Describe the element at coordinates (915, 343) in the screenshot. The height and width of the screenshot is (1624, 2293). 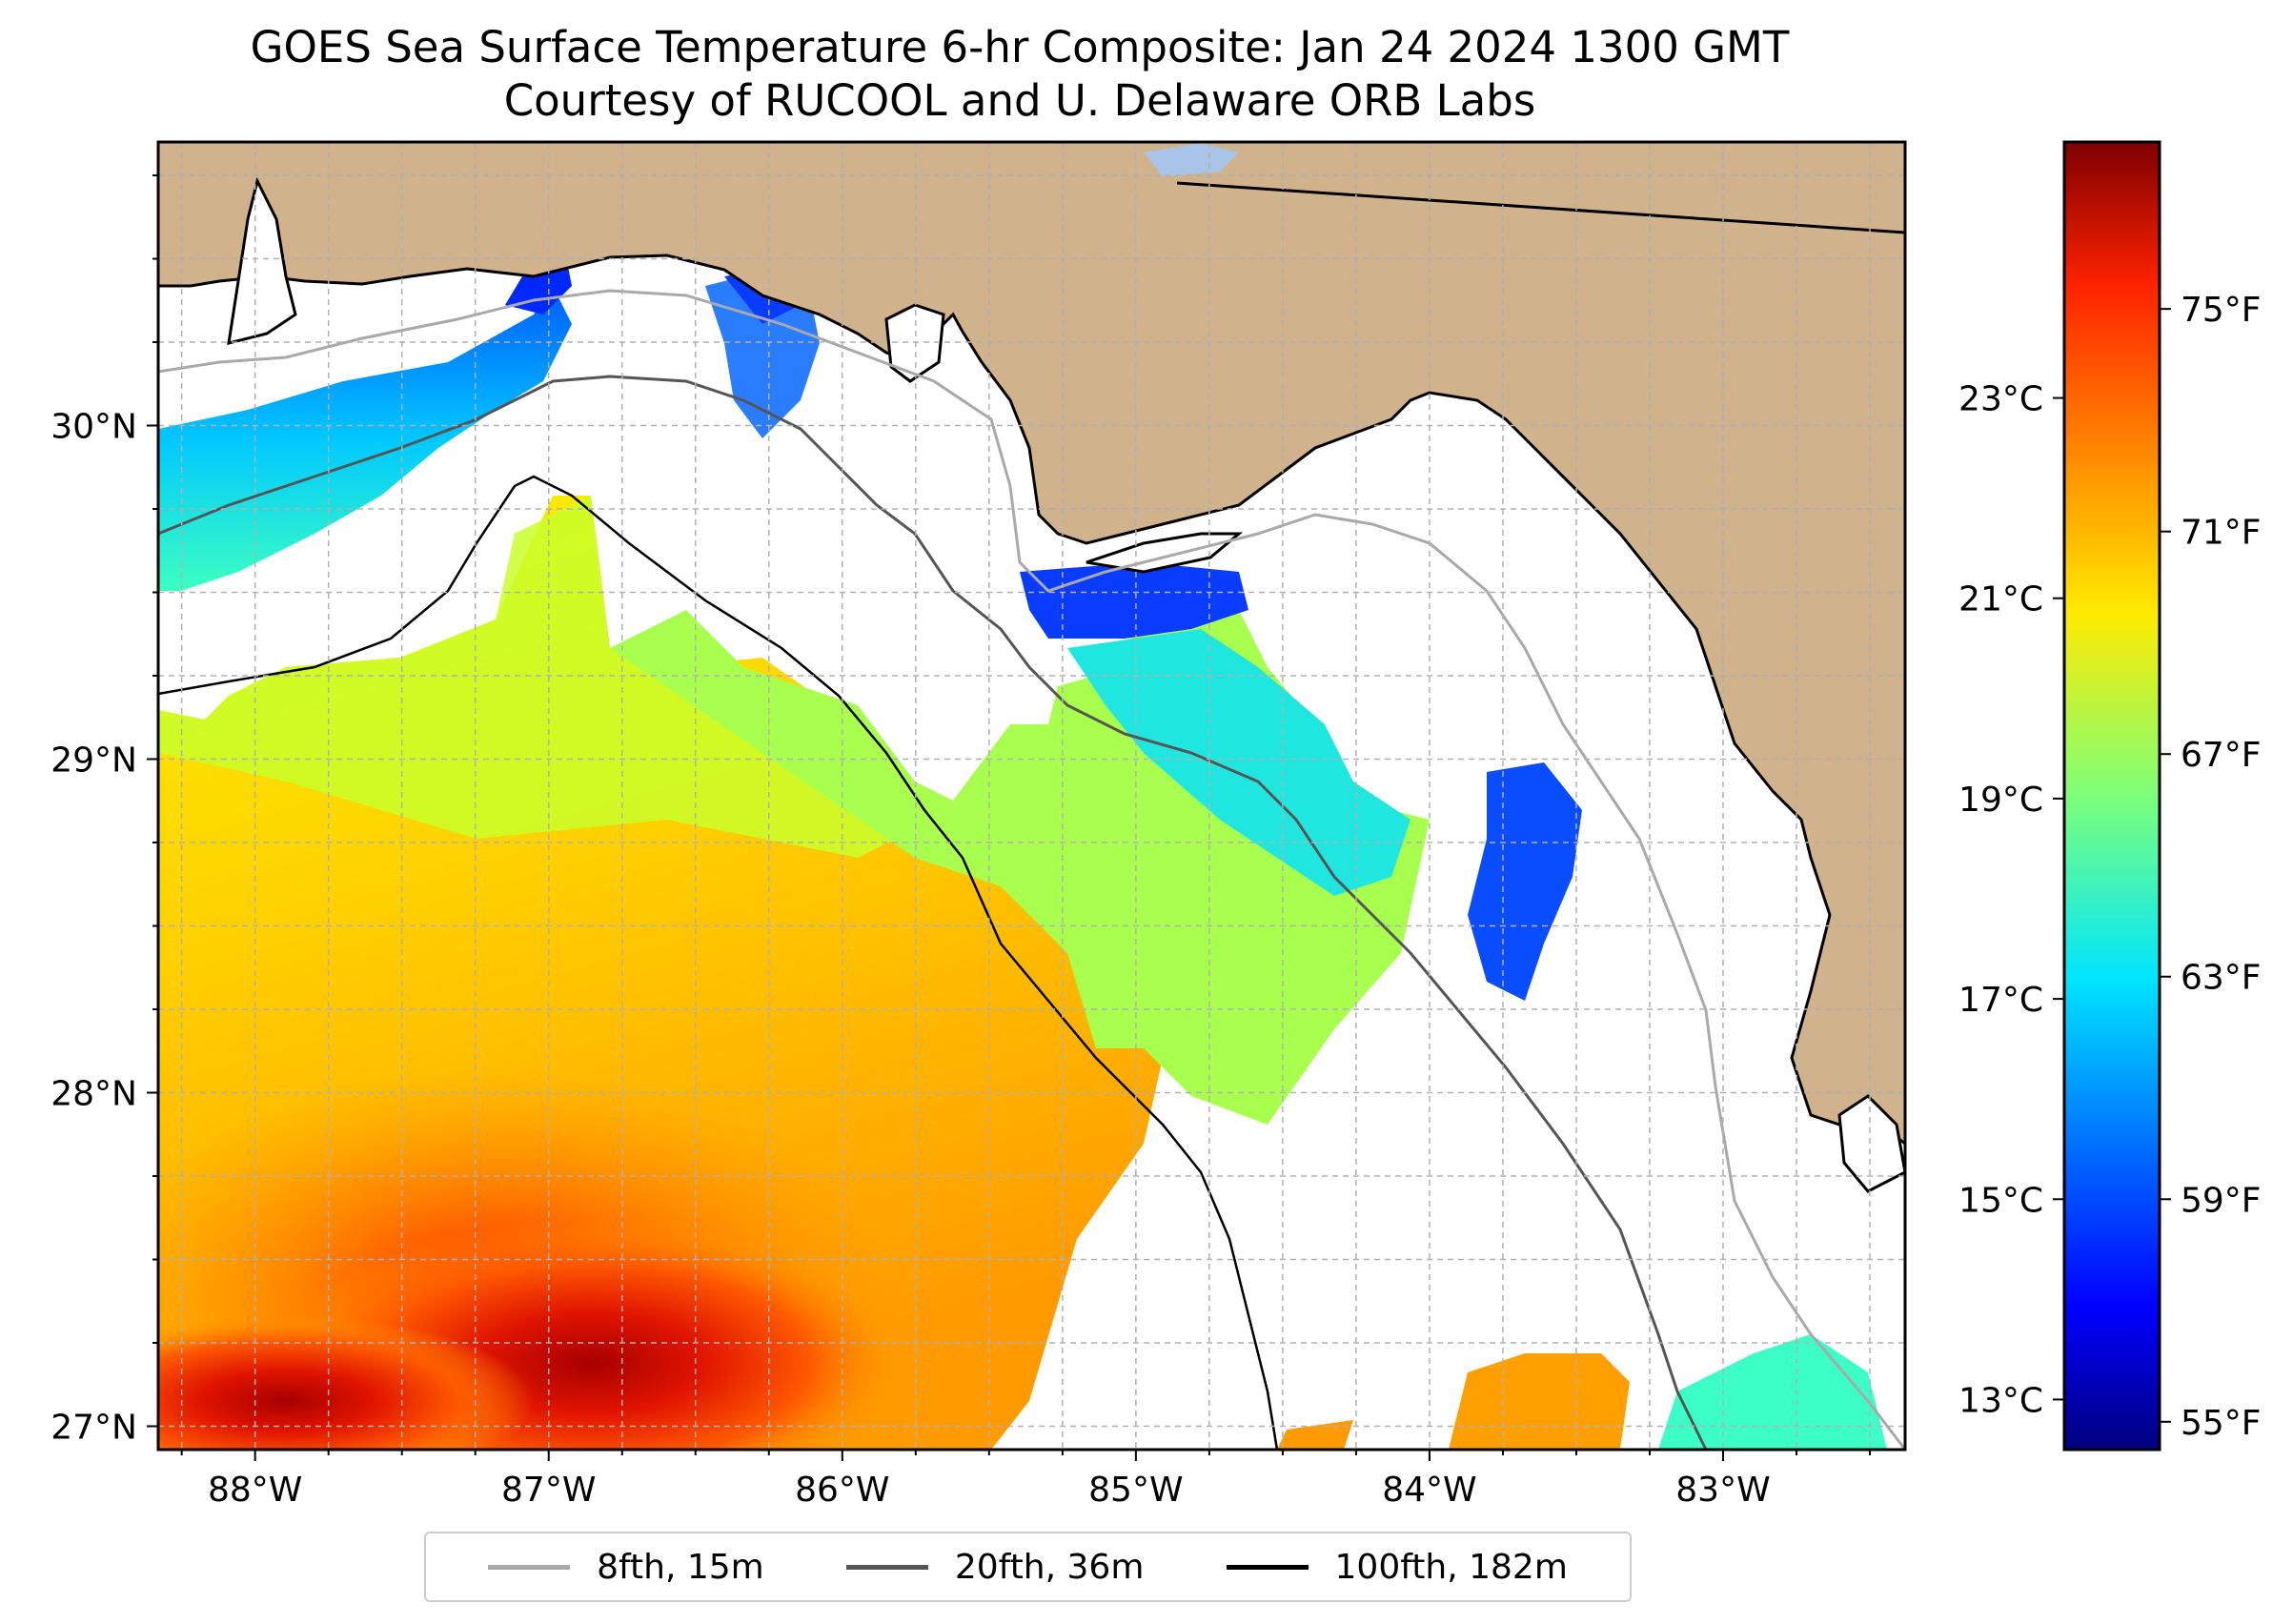
I see `st-andrew-bay` at that location.